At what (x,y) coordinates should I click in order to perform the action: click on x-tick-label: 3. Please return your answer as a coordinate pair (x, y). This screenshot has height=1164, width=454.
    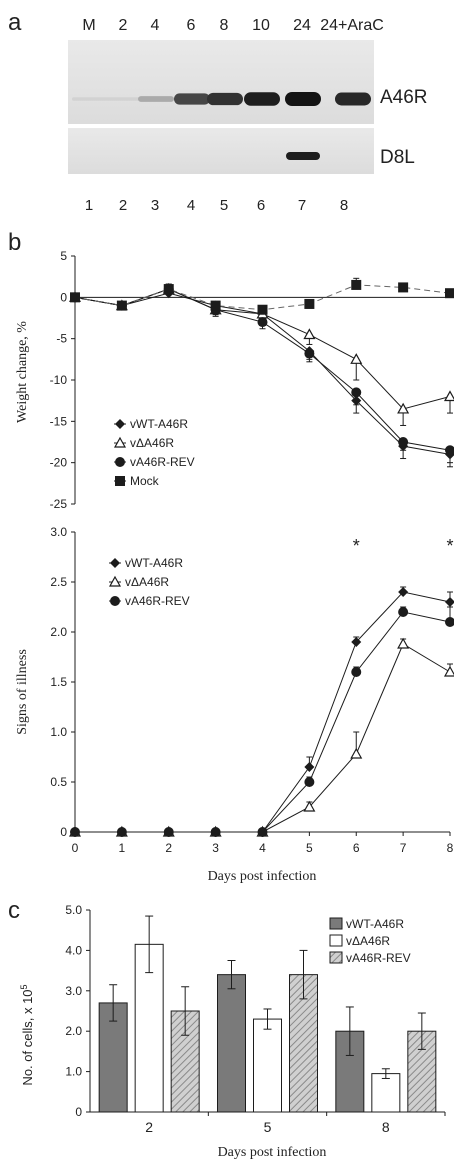
    Looking at the image, I should click on (215, 848).